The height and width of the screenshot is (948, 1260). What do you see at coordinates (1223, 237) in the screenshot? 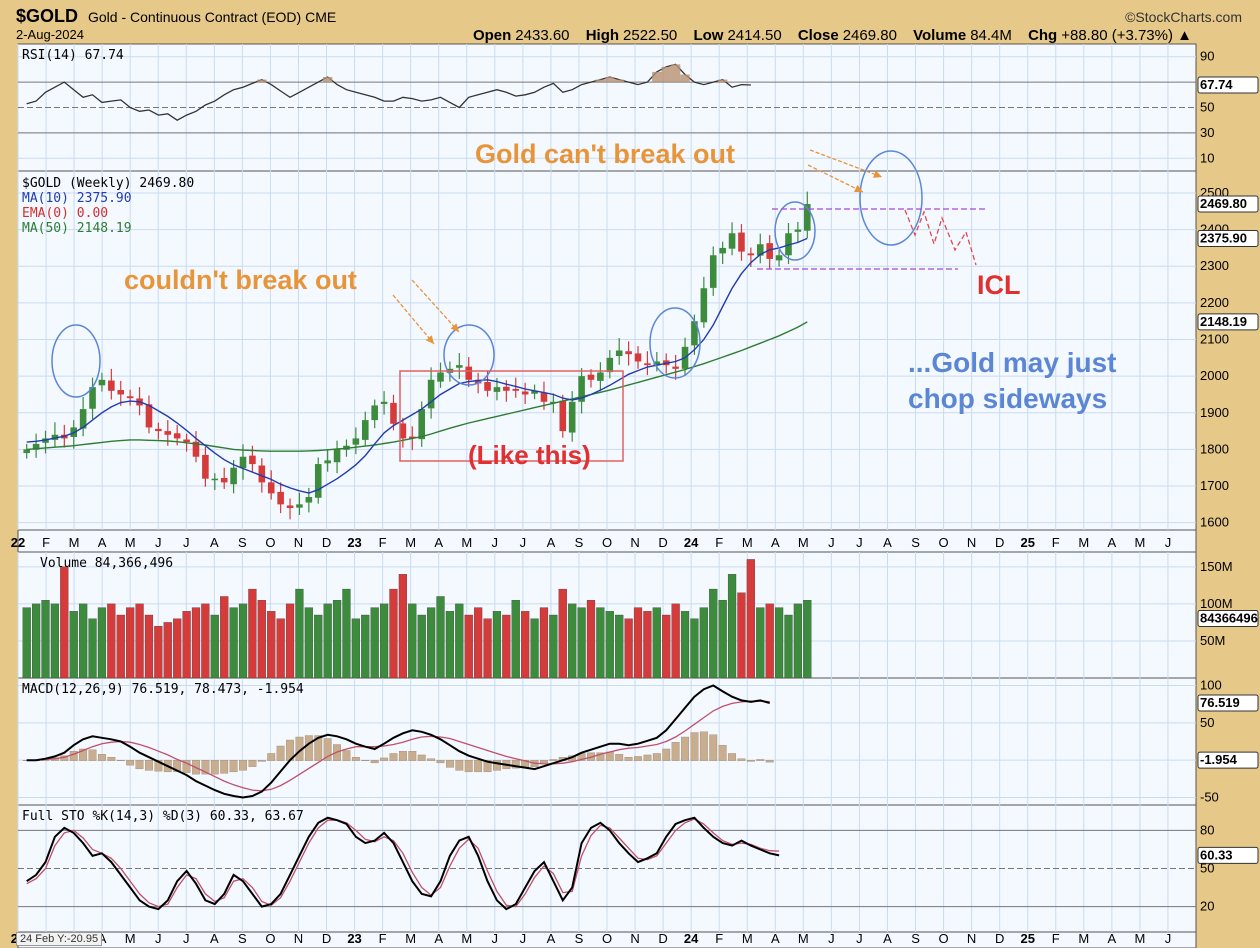
I see `y-tick-label: 2375.90` at bounding box center [1223, 237].